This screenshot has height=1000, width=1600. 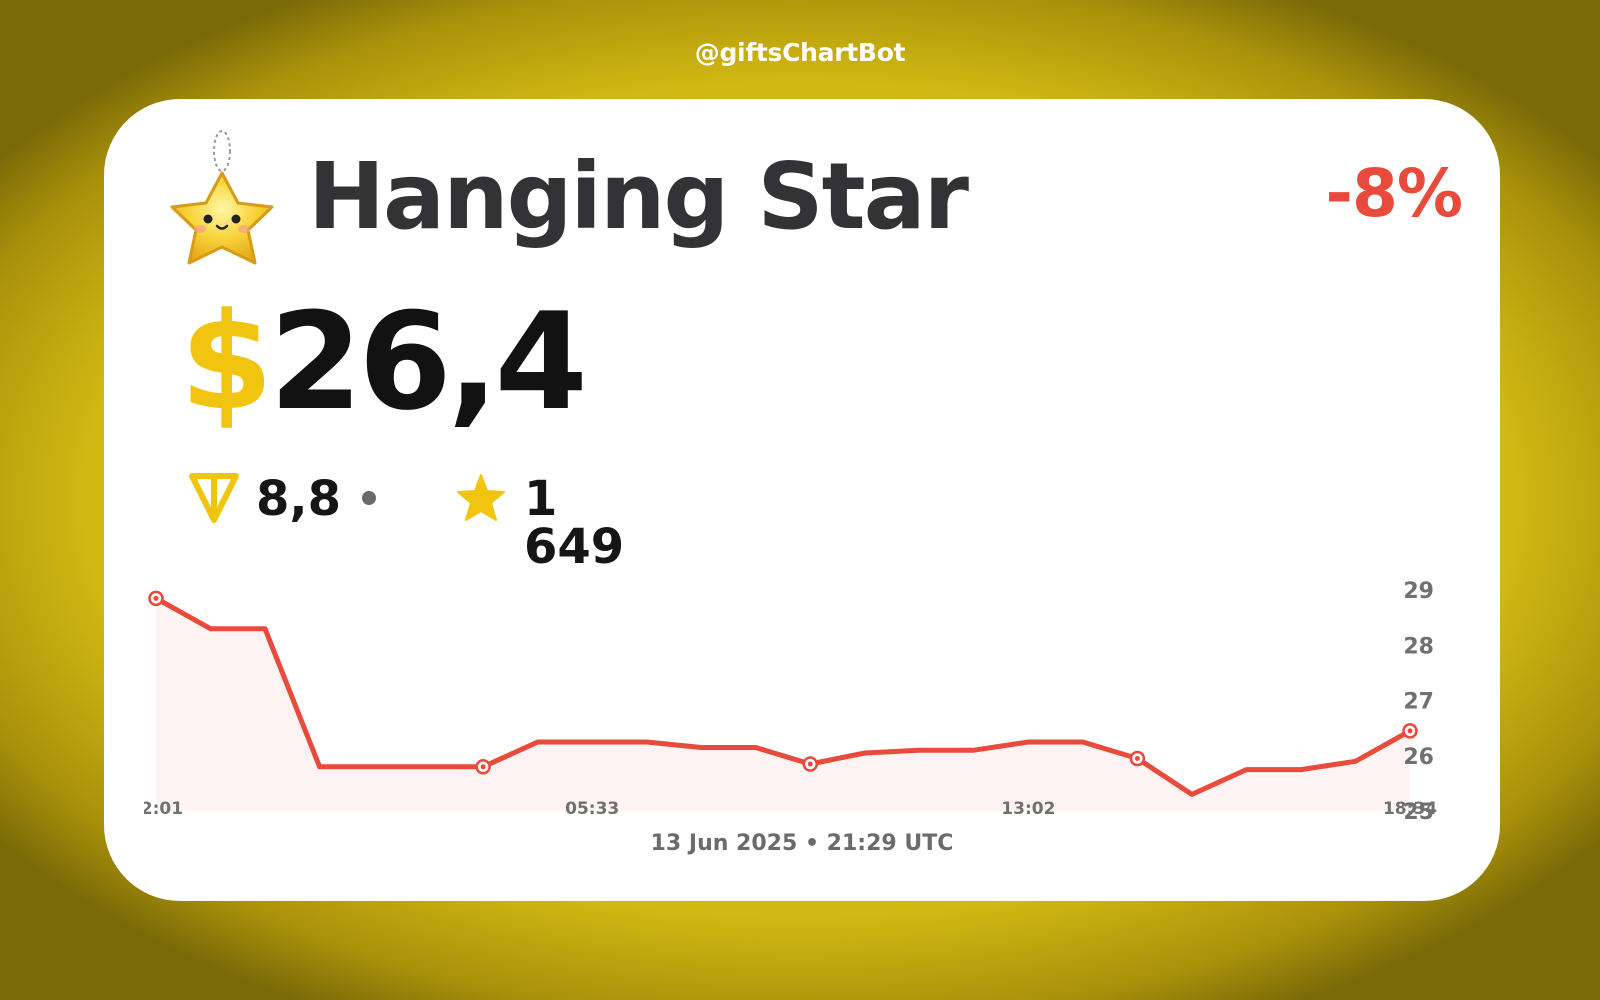 What do you see at coordinates (1418, 591) in the screenshot?
I see `y-tick-label: 29` at bounding box center [1418, 591].